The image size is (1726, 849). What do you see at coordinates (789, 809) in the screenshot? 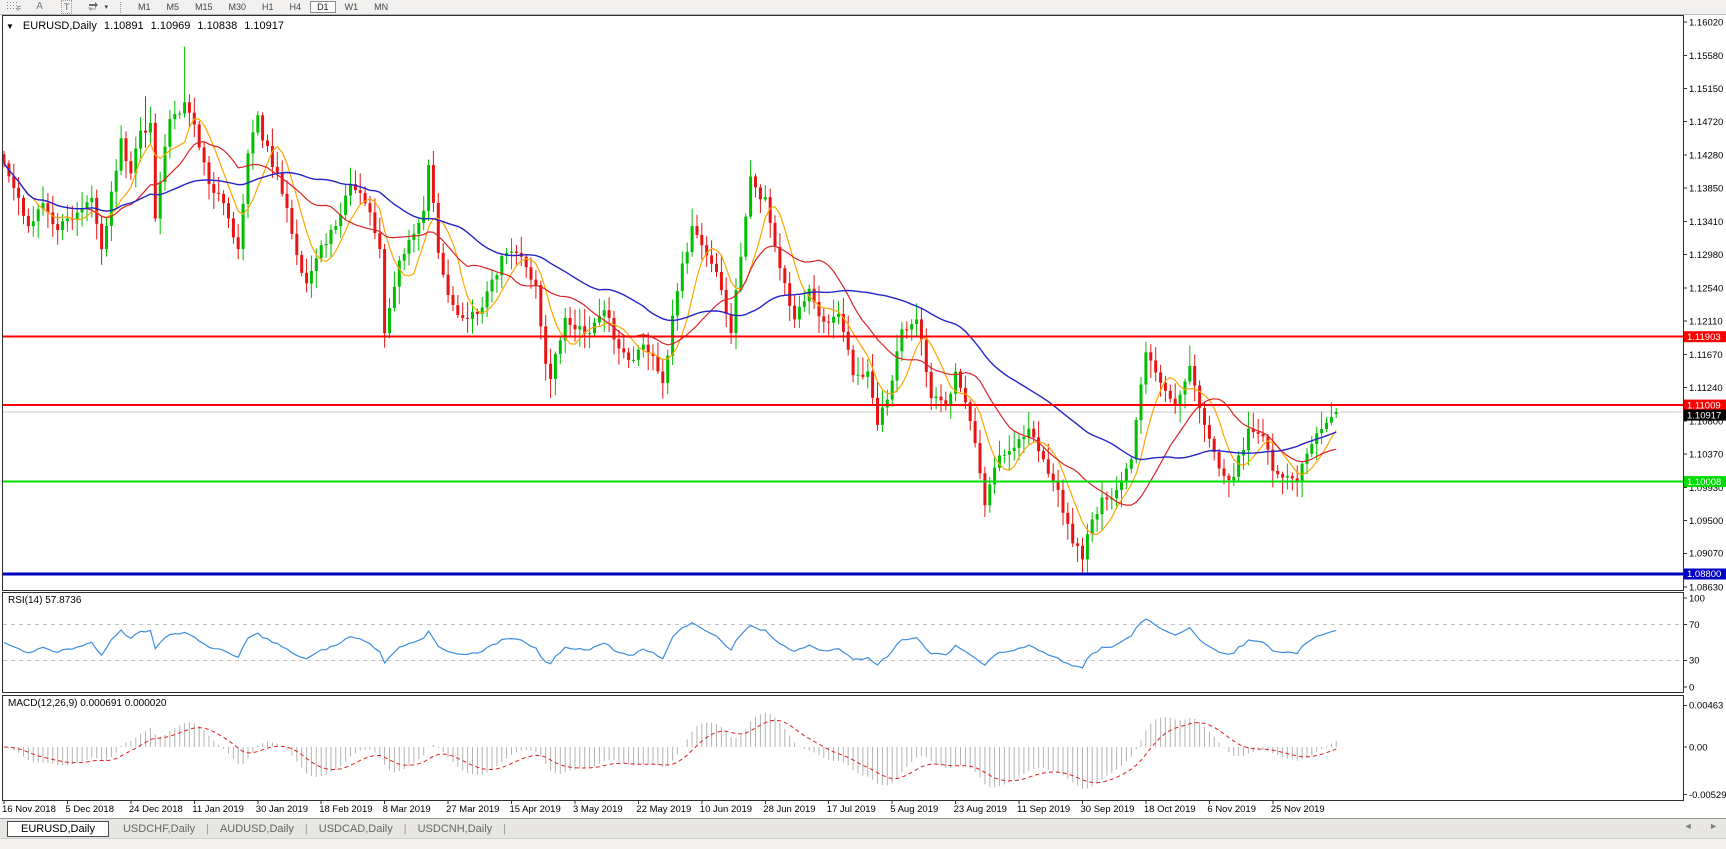
I see `svg-text: 28 Jun 2019` at bounding box center [789, 809].